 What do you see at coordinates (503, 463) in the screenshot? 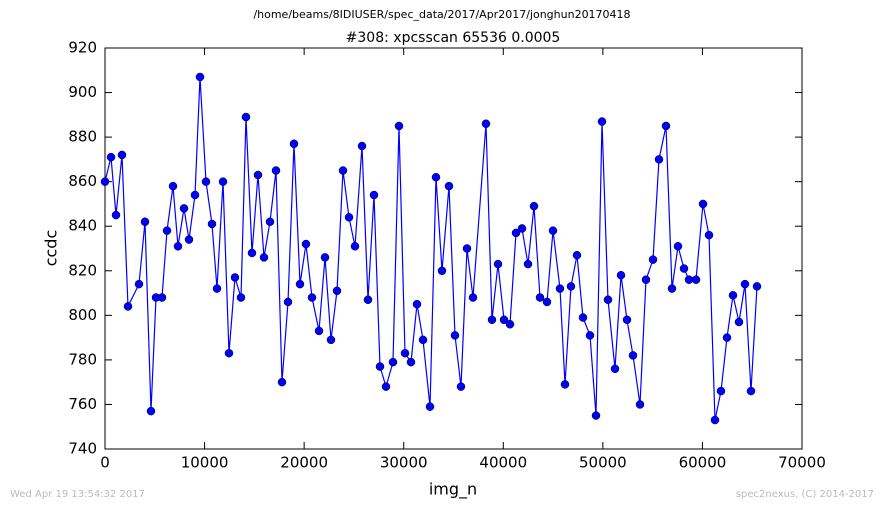
I see `x-tick-label: 40000` at bounding box center [503, 463].